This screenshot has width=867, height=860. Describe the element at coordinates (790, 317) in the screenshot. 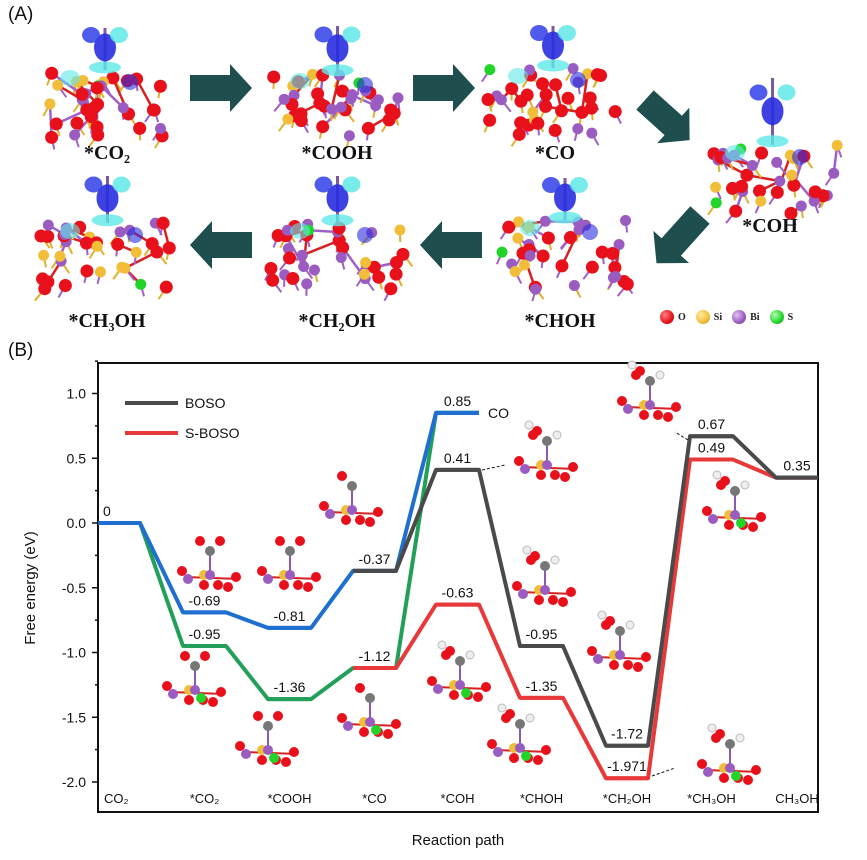

I see `legend-label-s: S` at that location.